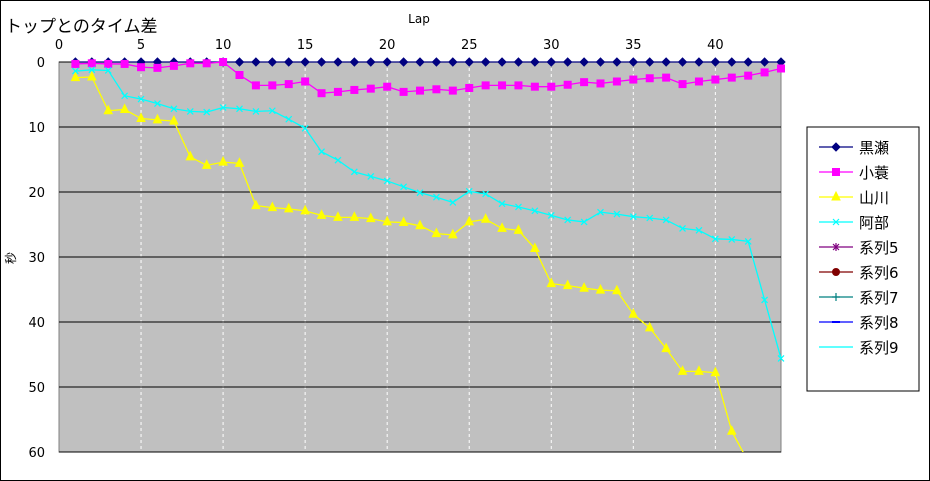 This screenshot has width=930, height=481. What do you see at coordinates (874, 223) in the screenshot?
I see `legend-label: 阿部` at bounding box center [874, 223].